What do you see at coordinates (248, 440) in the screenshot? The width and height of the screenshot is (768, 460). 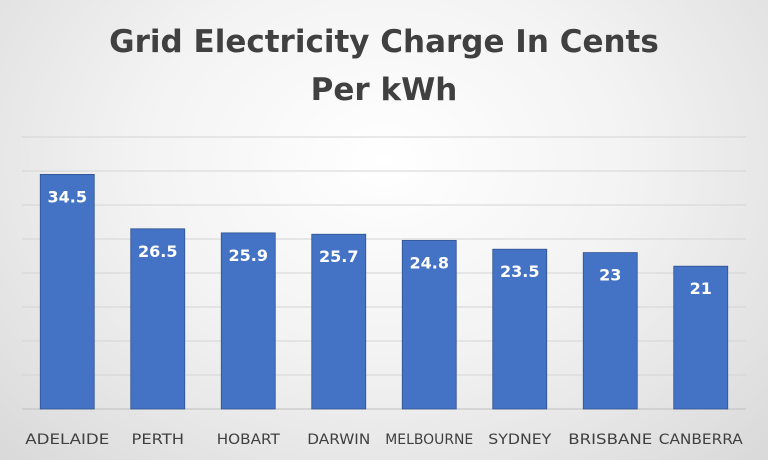 I see `tick-label-hobart: HOBART` at bounding box center [248, 440].